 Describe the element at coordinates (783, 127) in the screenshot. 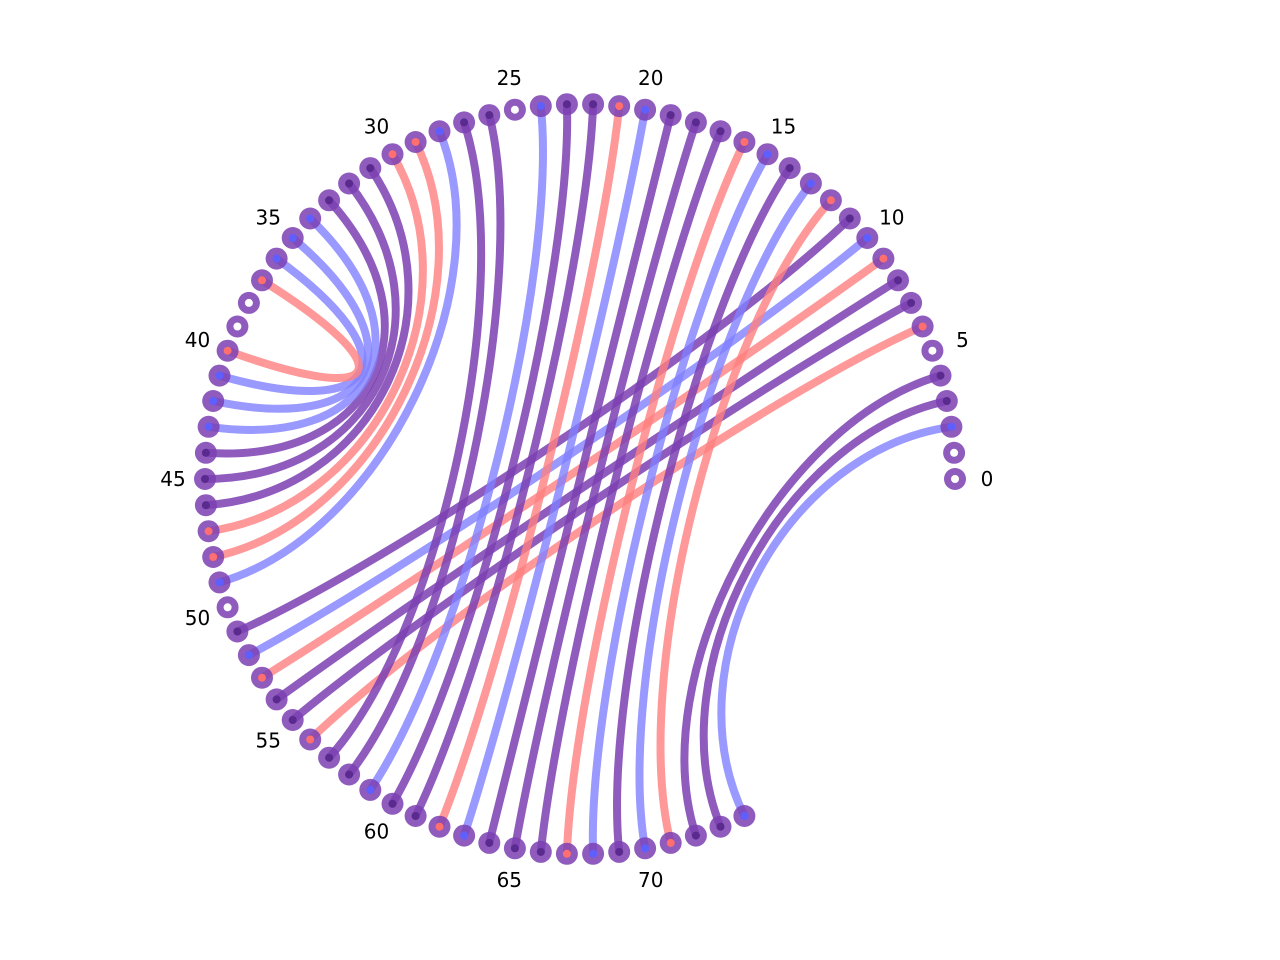

I see `tick-label-15: 15` at that location.